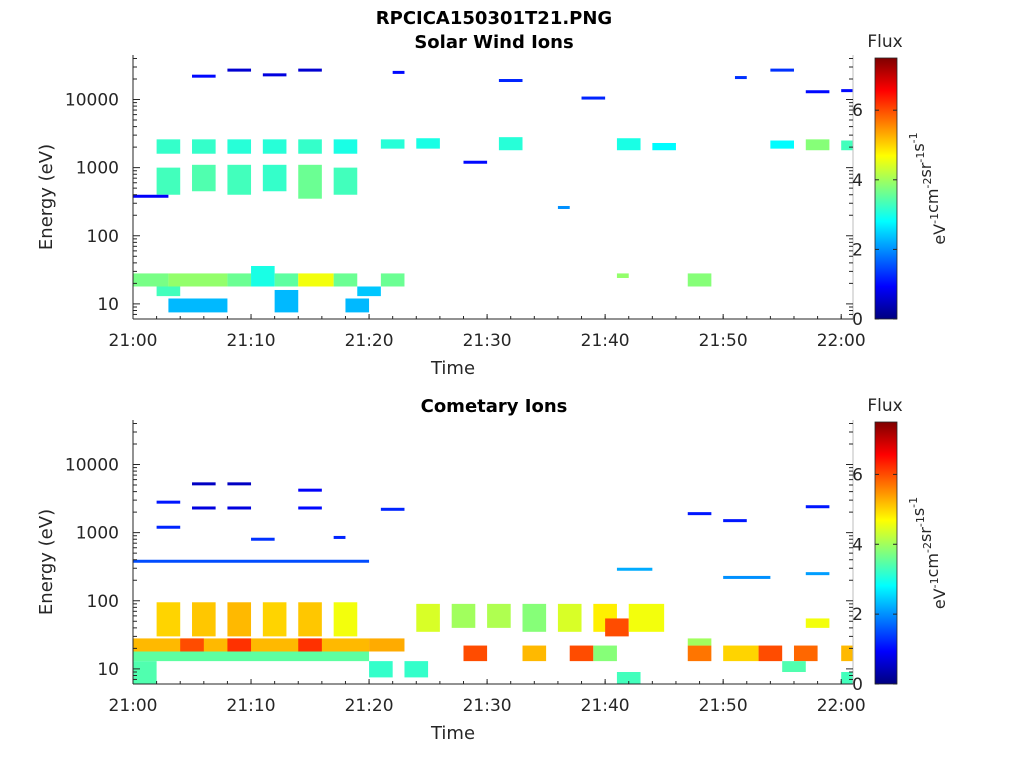 The width and height of the screenshot is (1024, 768). I want to click on x-tick-label: 21:20, so click(369, 706).